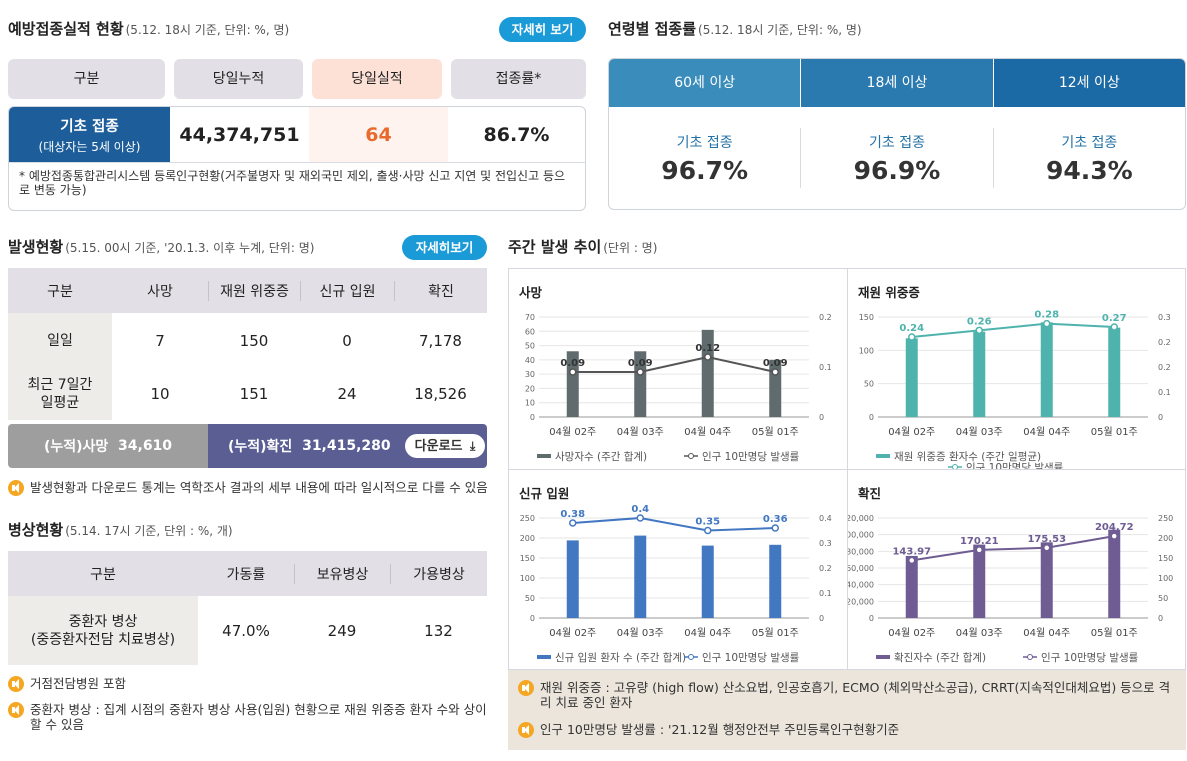  What do you see at coordinates (60, 394) in the screenshot?
I see `row-label: 최근 7일간 일평균` at bounding box center [60, 394].